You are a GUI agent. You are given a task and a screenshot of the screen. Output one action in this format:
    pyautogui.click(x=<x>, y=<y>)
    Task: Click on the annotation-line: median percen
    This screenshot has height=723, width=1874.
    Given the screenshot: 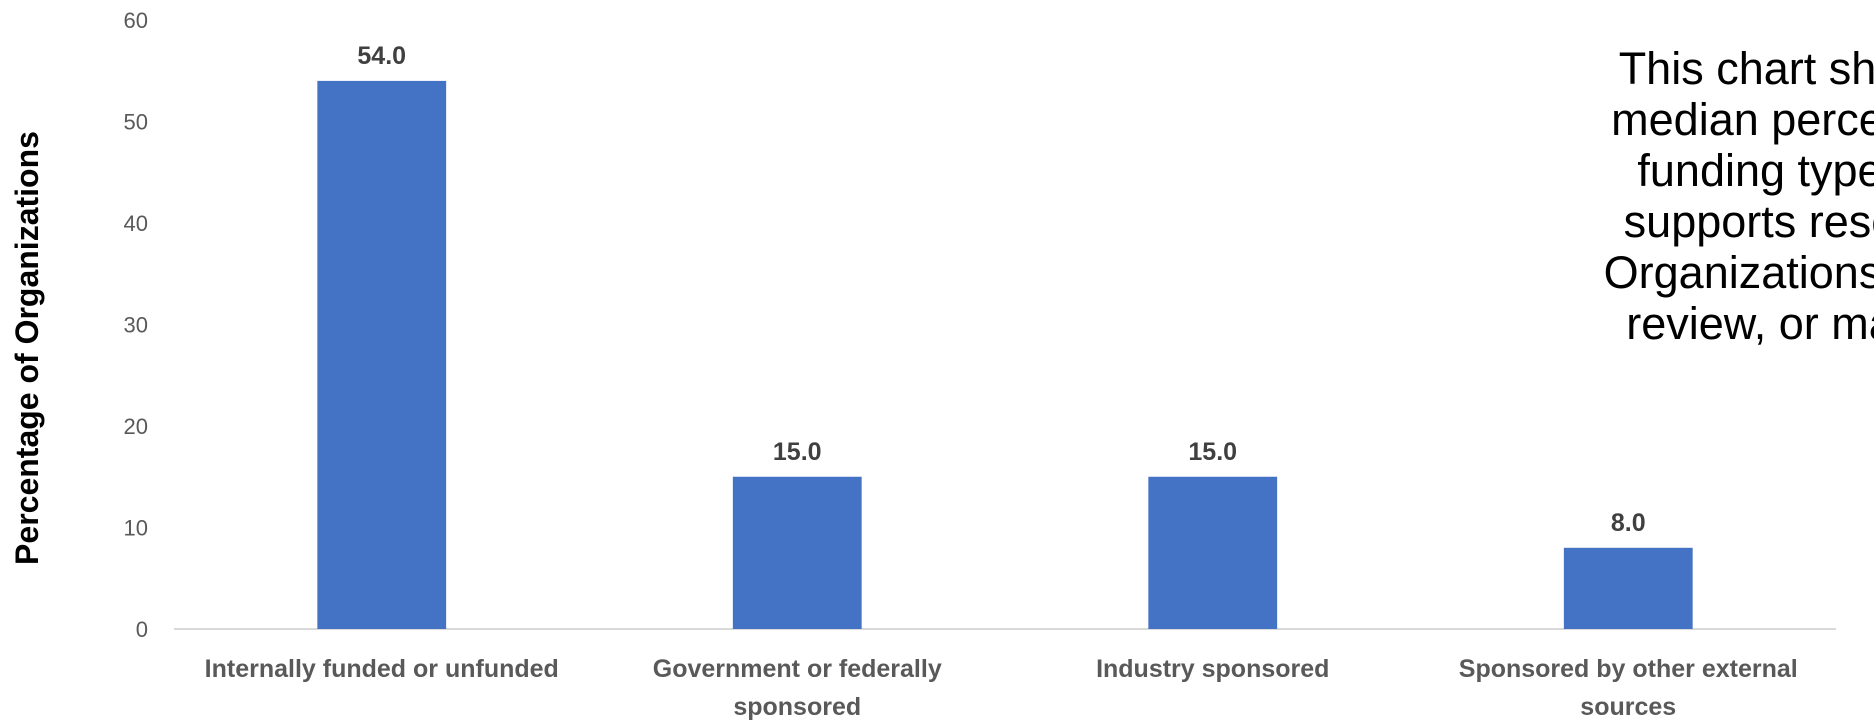 What is the action you would take?
    pyautogui.click(x=1742, y=119)
    